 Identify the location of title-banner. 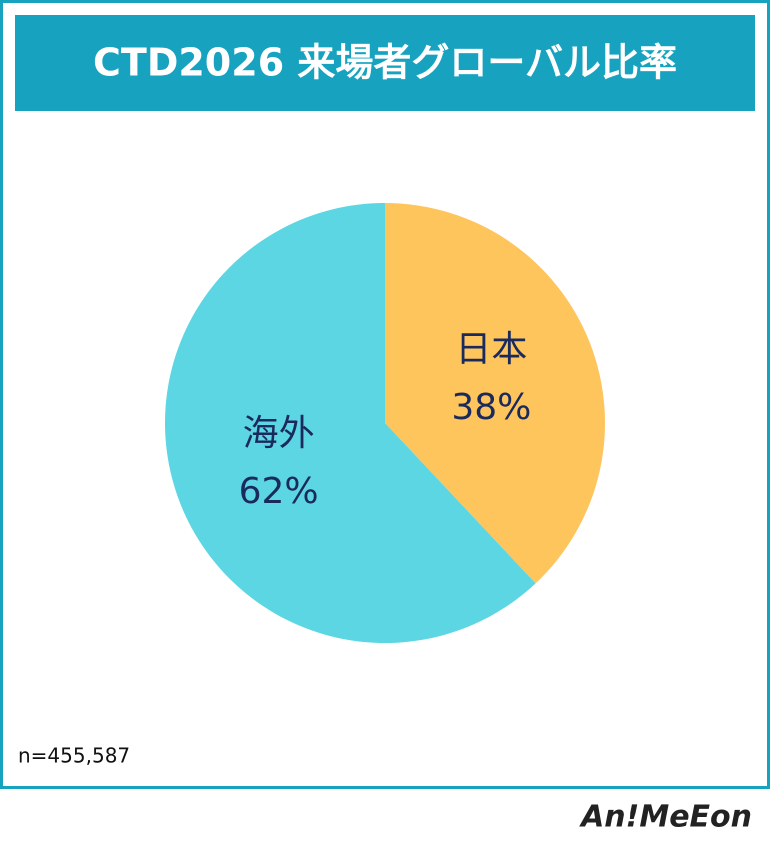
(385, 63).